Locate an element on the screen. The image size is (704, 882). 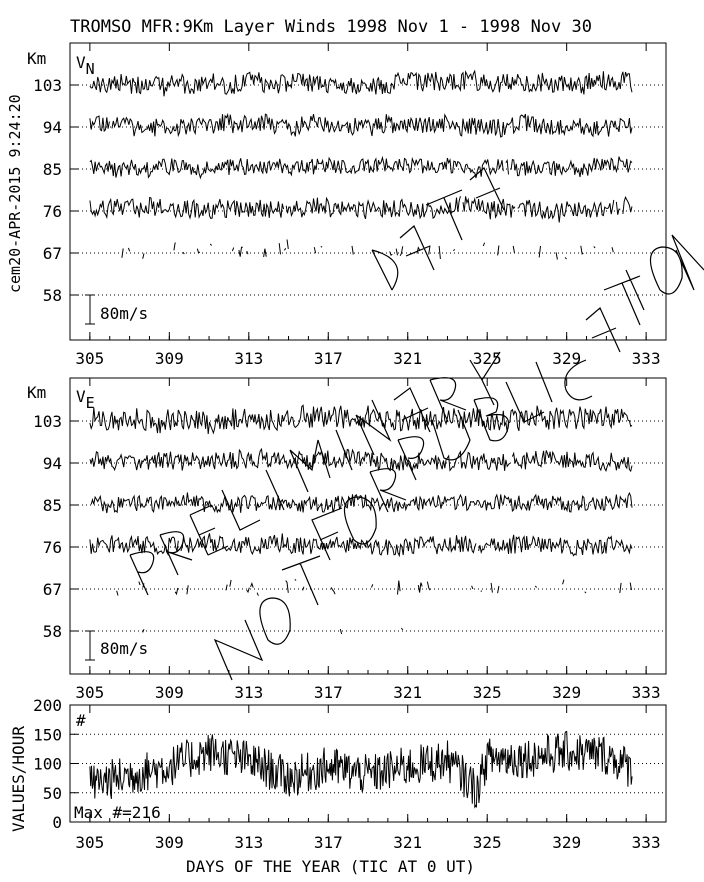
count-y-tick-label: 50 is located at coordinates (52, 793).